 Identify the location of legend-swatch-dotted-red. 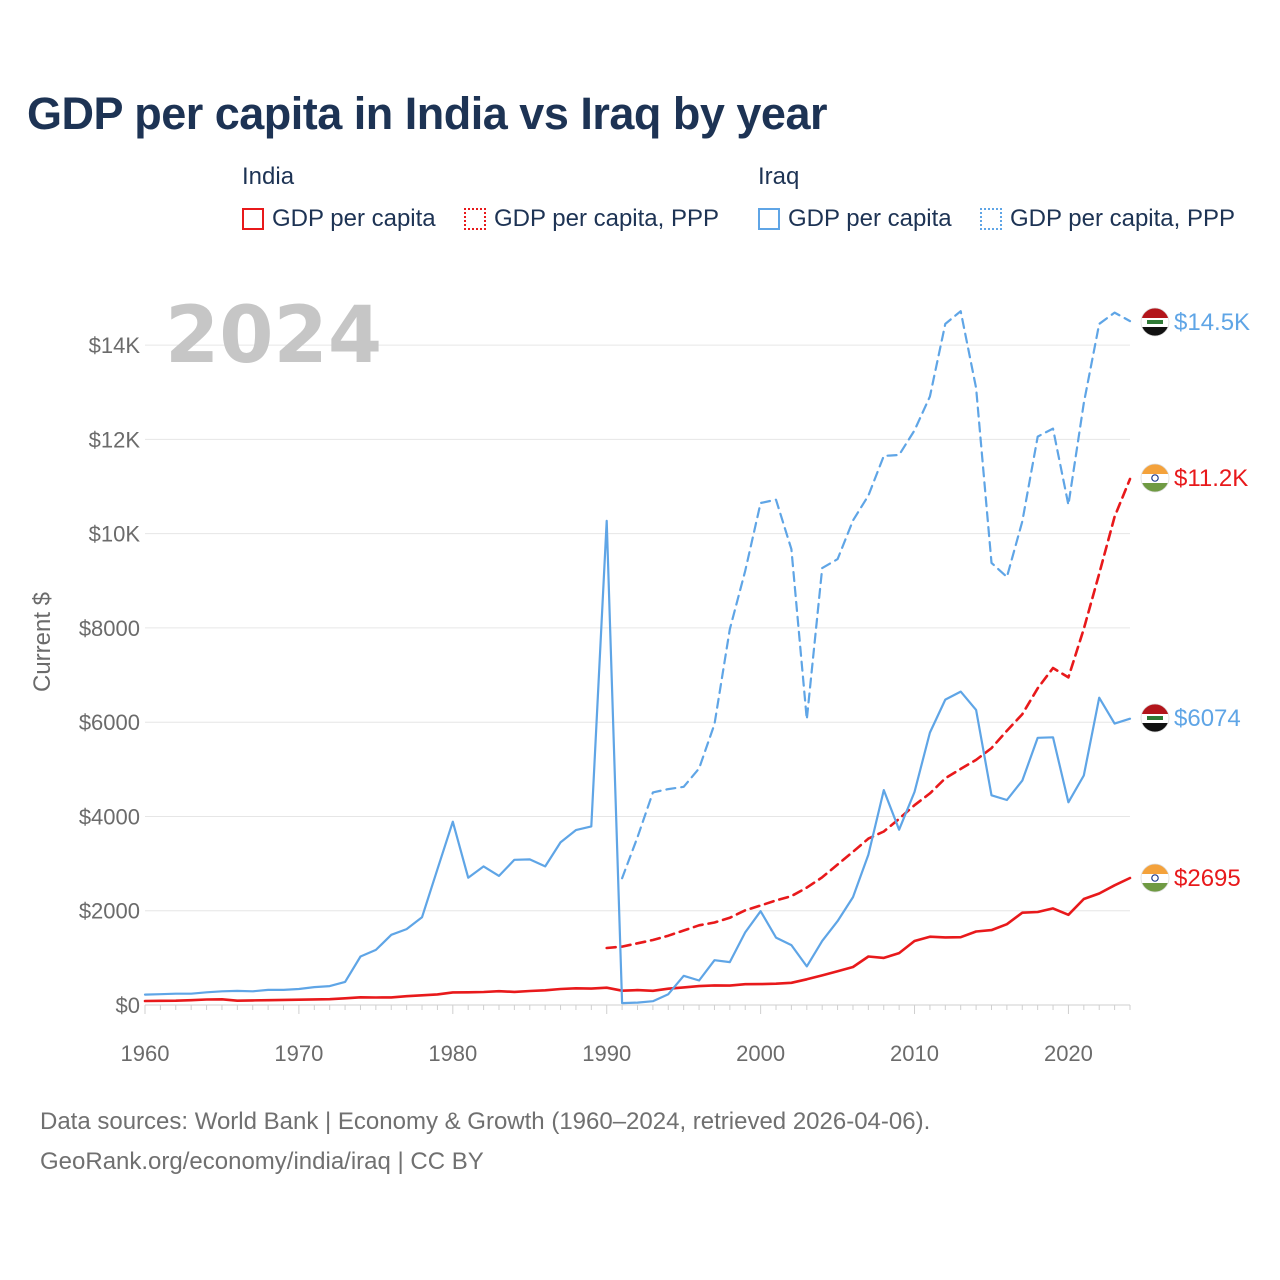
(475, 219).